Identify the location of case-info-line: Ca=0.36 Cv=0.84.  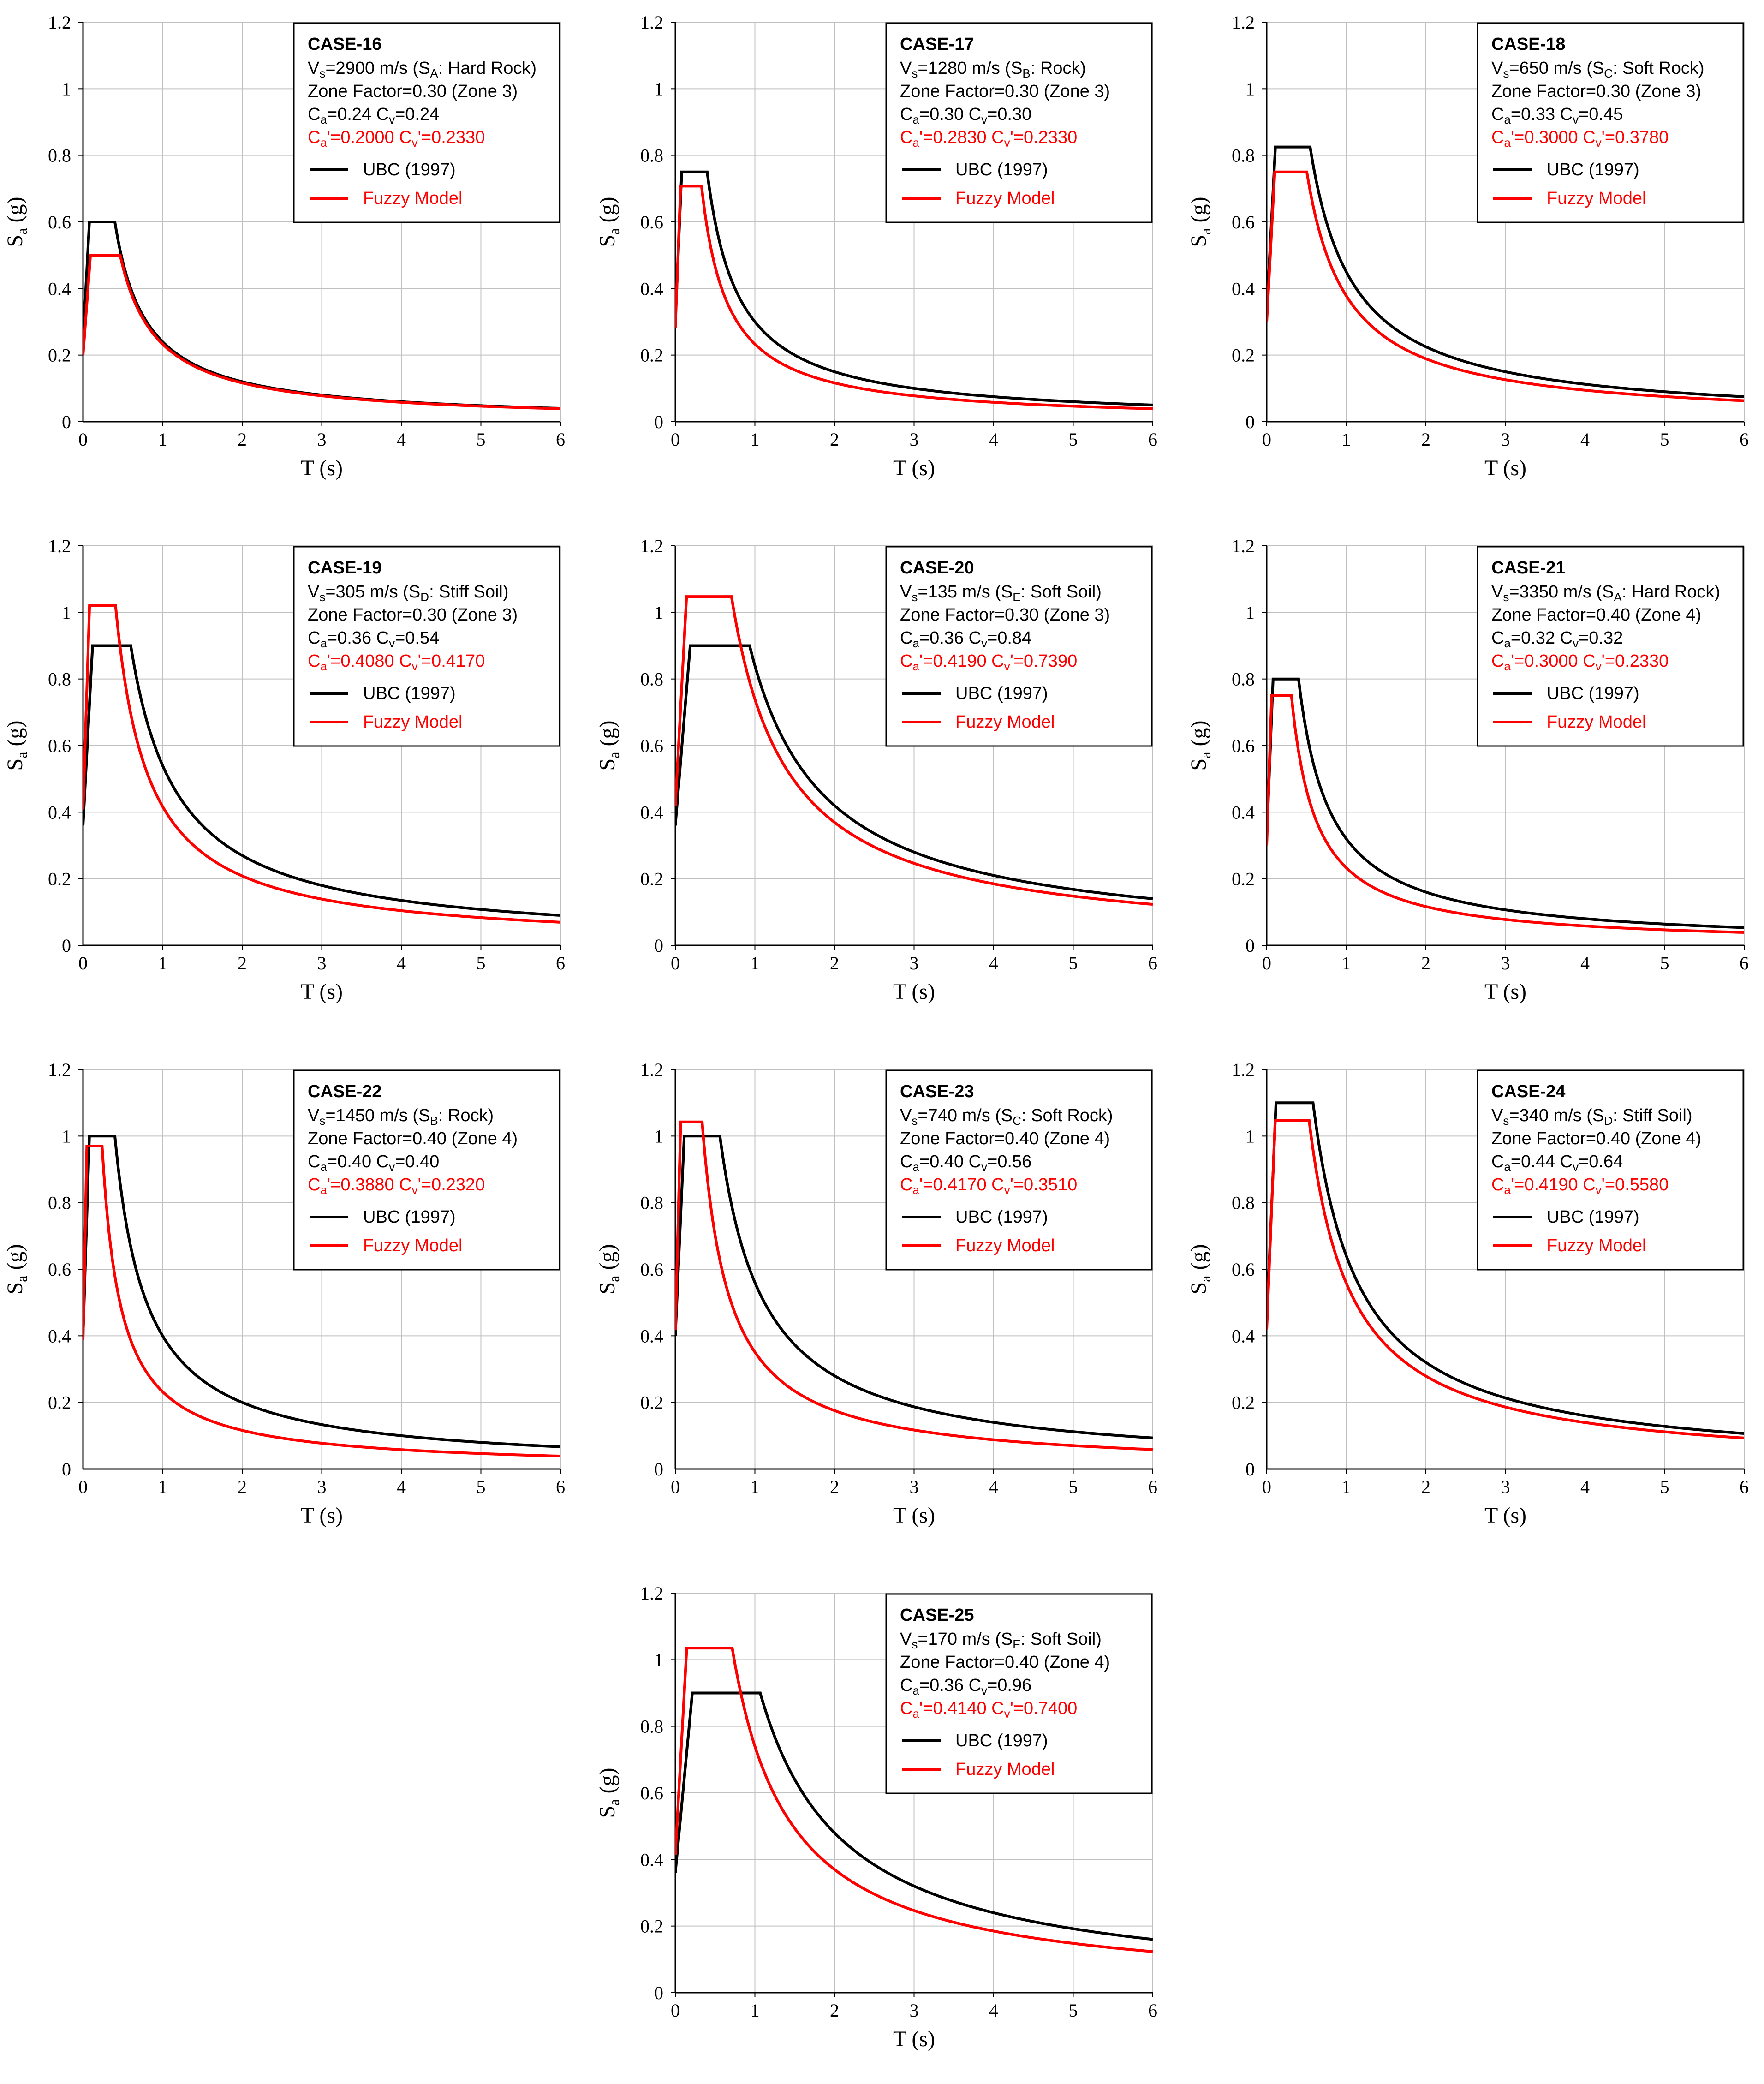
(966, 639).